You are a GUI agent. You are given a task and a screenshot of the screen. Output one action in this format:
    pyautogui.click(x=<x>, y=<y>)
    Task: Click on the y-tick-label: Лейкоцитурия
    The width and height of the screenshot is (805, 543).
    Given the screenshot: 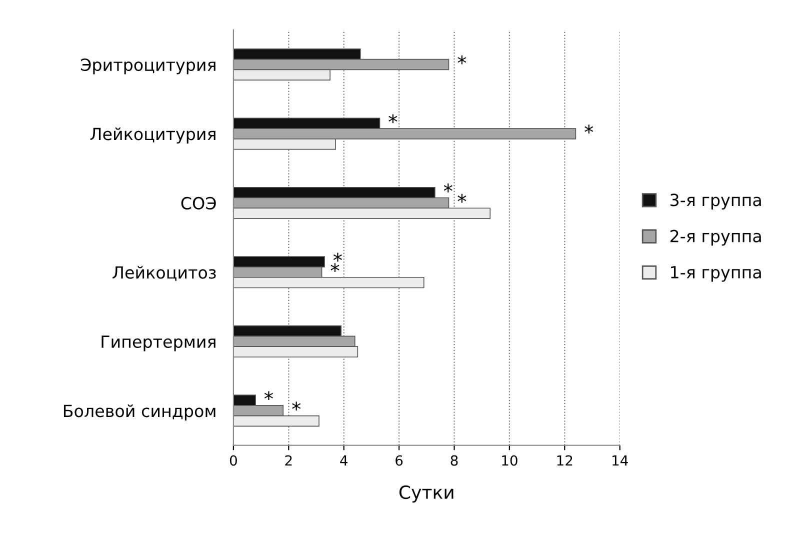 What is the action you would take?
    pyautogui.click(x=153, y=135)
    